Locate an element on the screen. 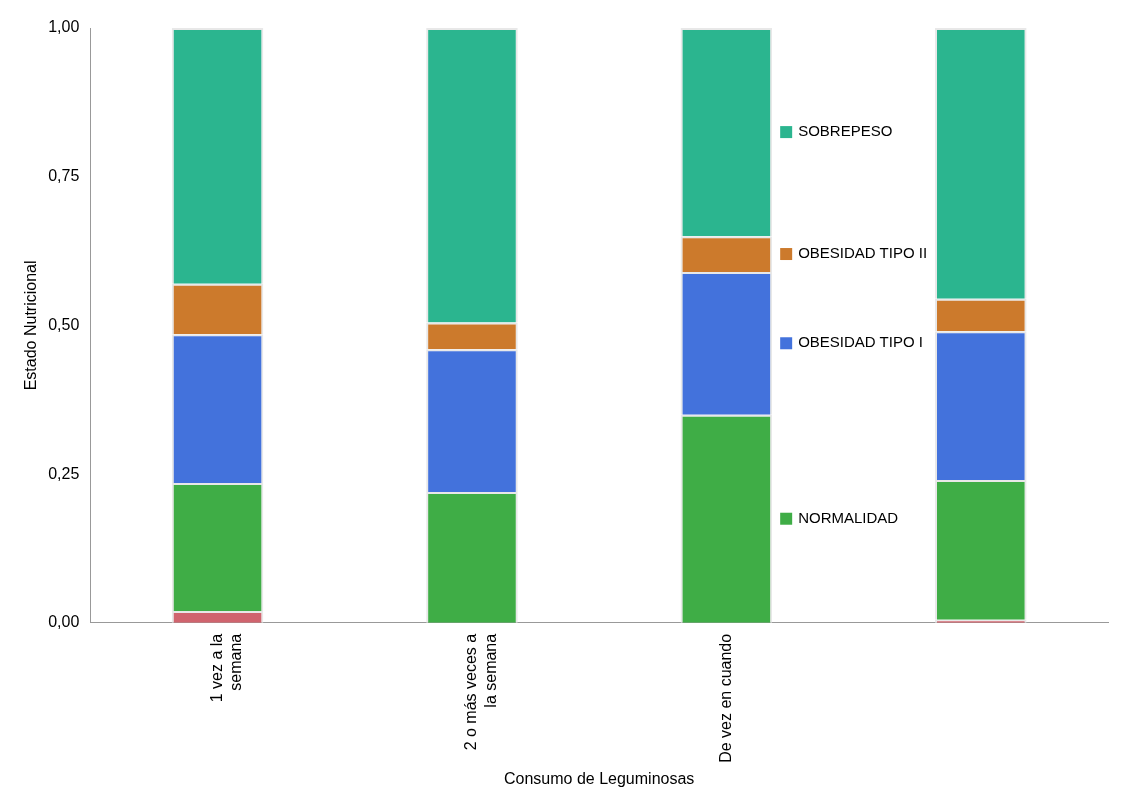 The height and width of the screenshot is (809, 1129). legend-label: SOBREPESO is located at coordinates (845, 131).